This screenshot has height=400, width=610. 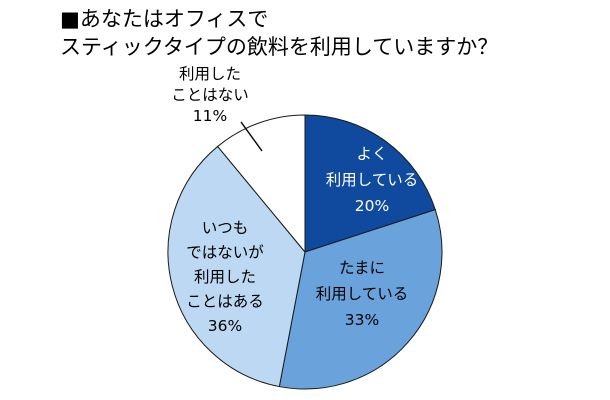 What do you see at coordinates (362, 320) in the screenshot?
I see `slice-value-sometimes: 33%` at bounding box center [362, 320].